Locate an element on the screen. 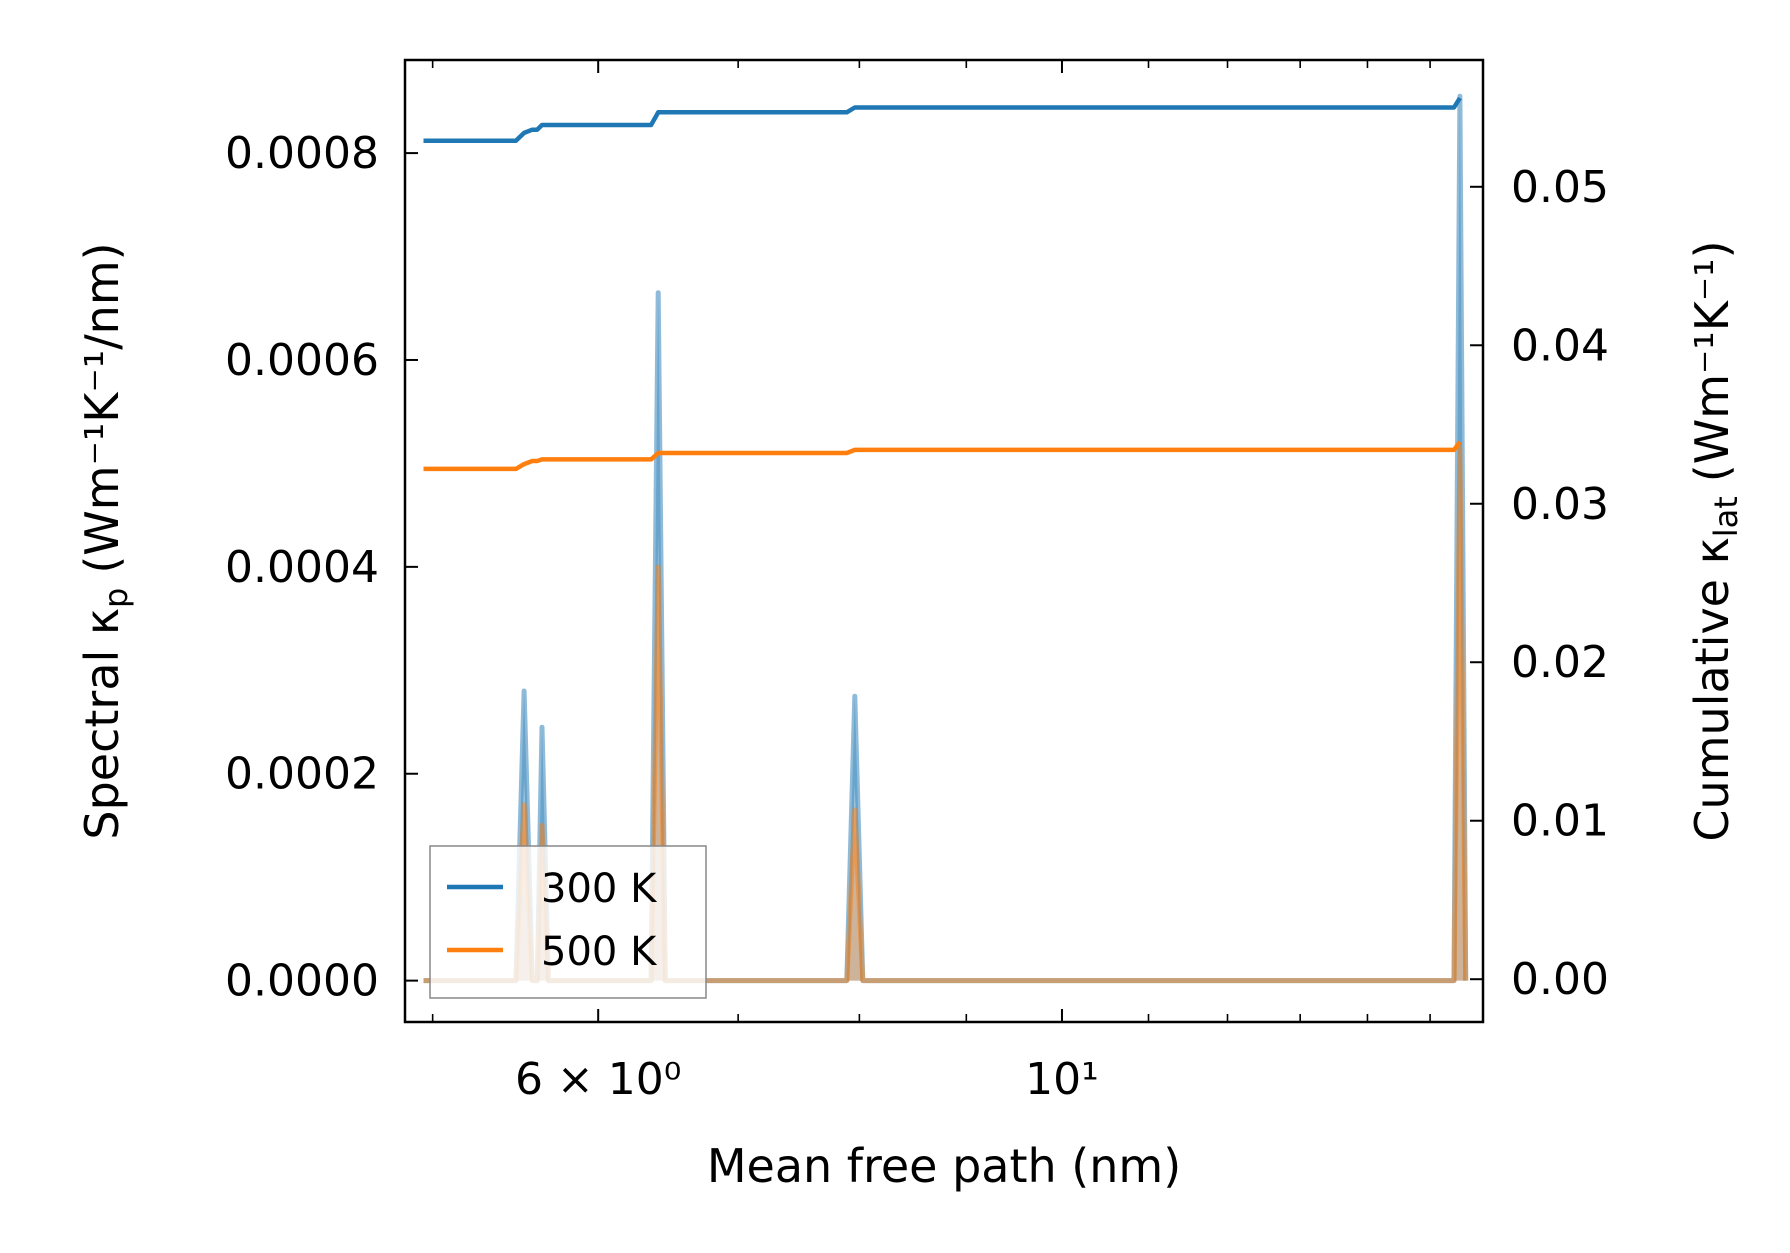  y-axis-right-label: Cumulative κlat (Wm⁻¹K⁻¹) is located at coordinates (1715, 540).